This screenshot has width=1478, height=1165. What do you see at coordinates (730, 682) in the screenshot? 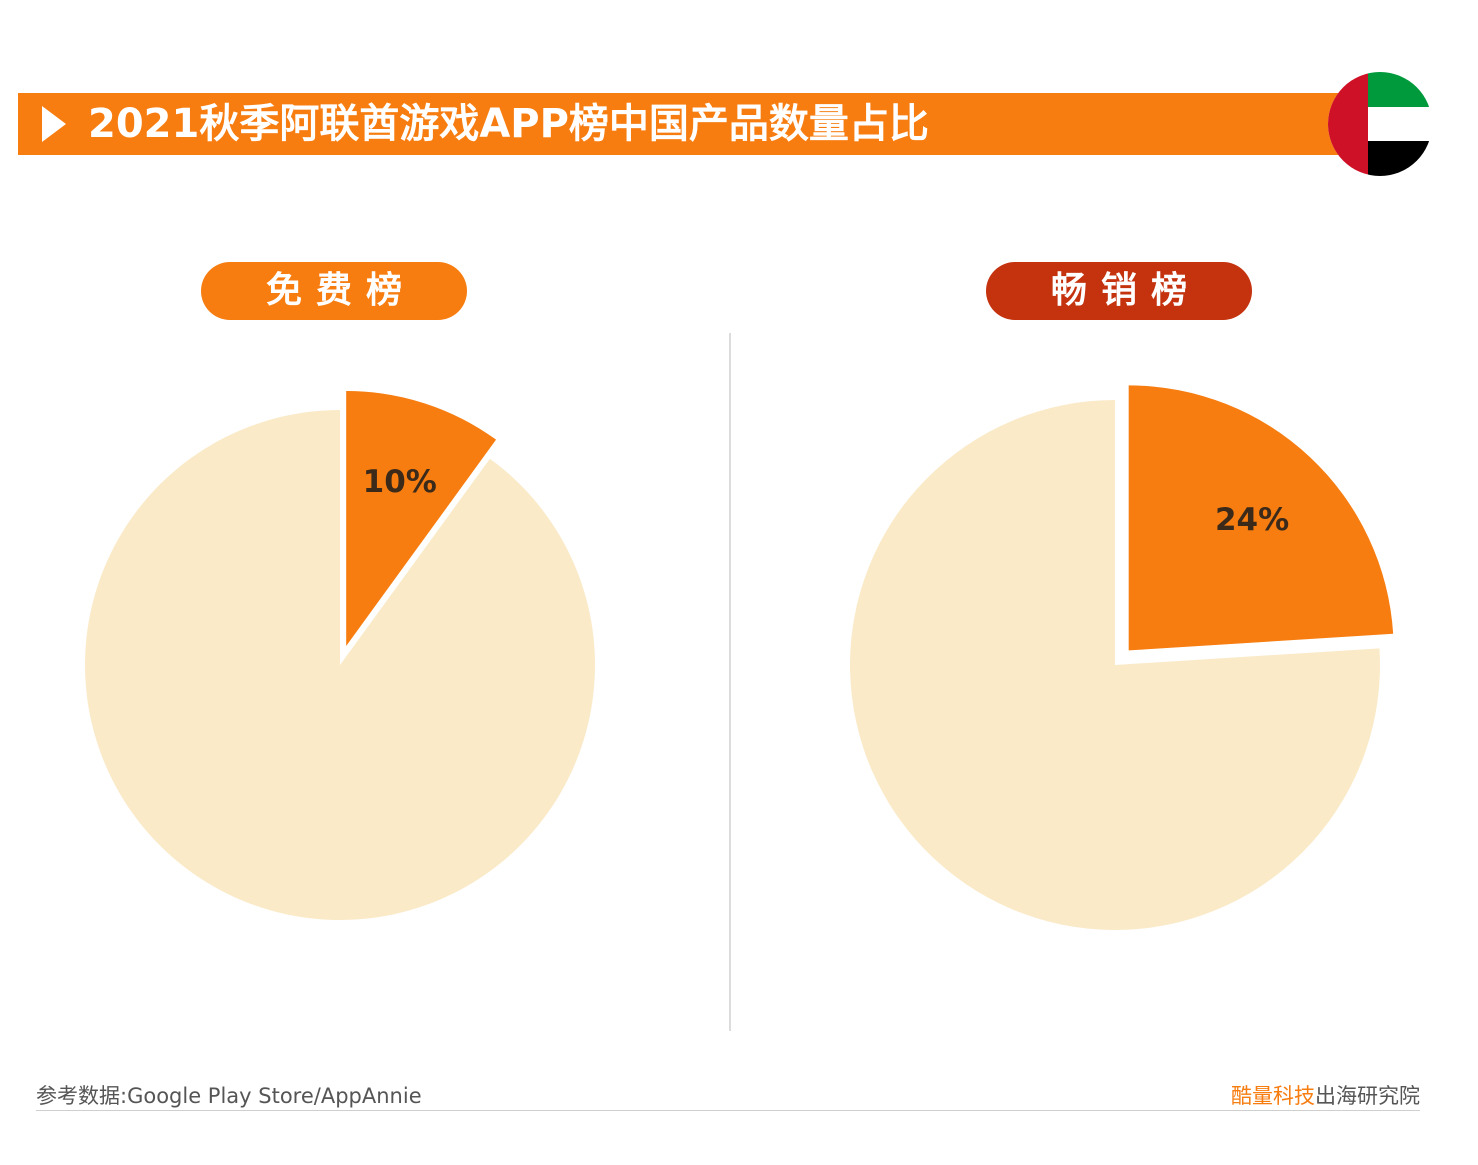
I see `center-divider` at bounding box center [730, 682].